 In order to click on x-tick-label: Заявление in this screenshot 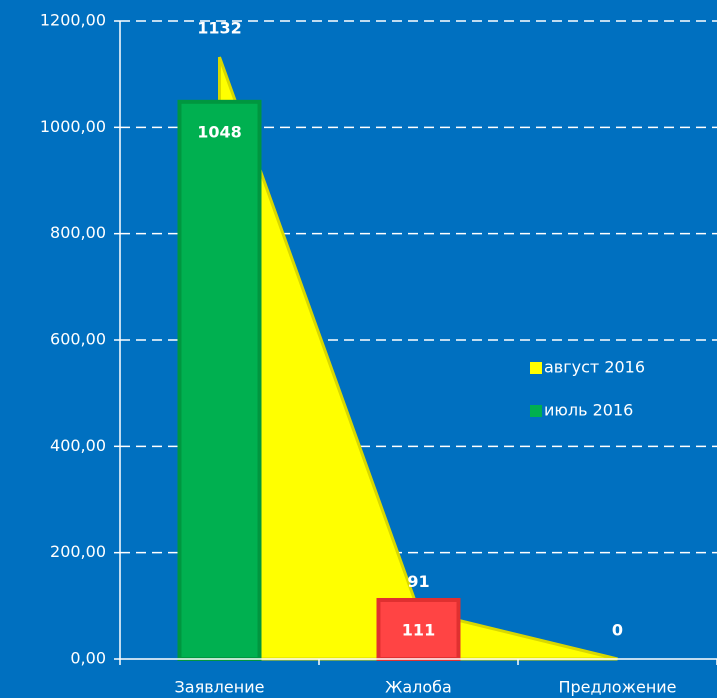, I will do `click(220, 687)`.